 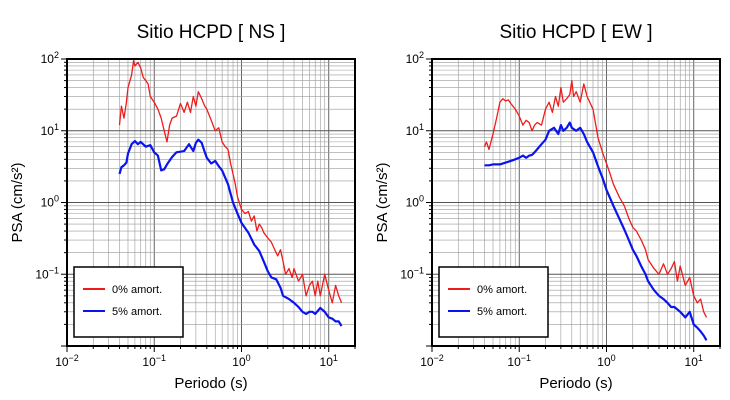 I want to click on chart-title: Sitio HCPD [ EW ], so click(x=575, y=32).